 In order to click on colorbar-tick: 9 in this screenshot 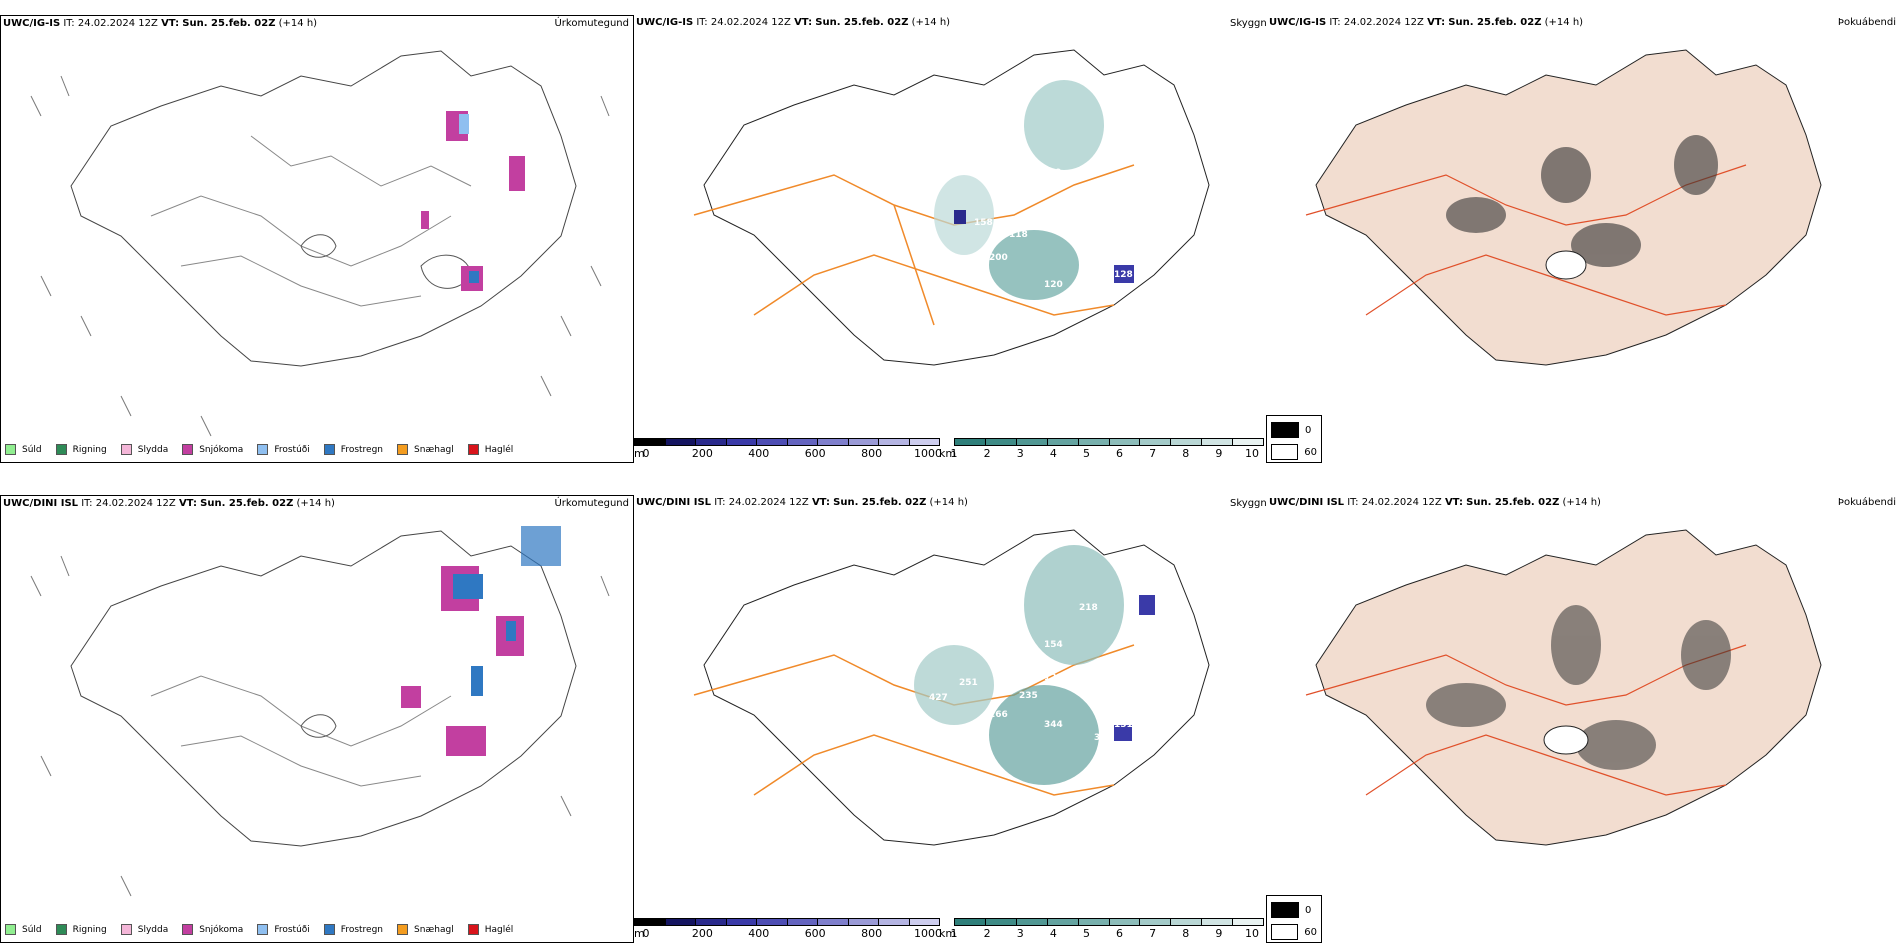, I will do `click(1219, 933)`.